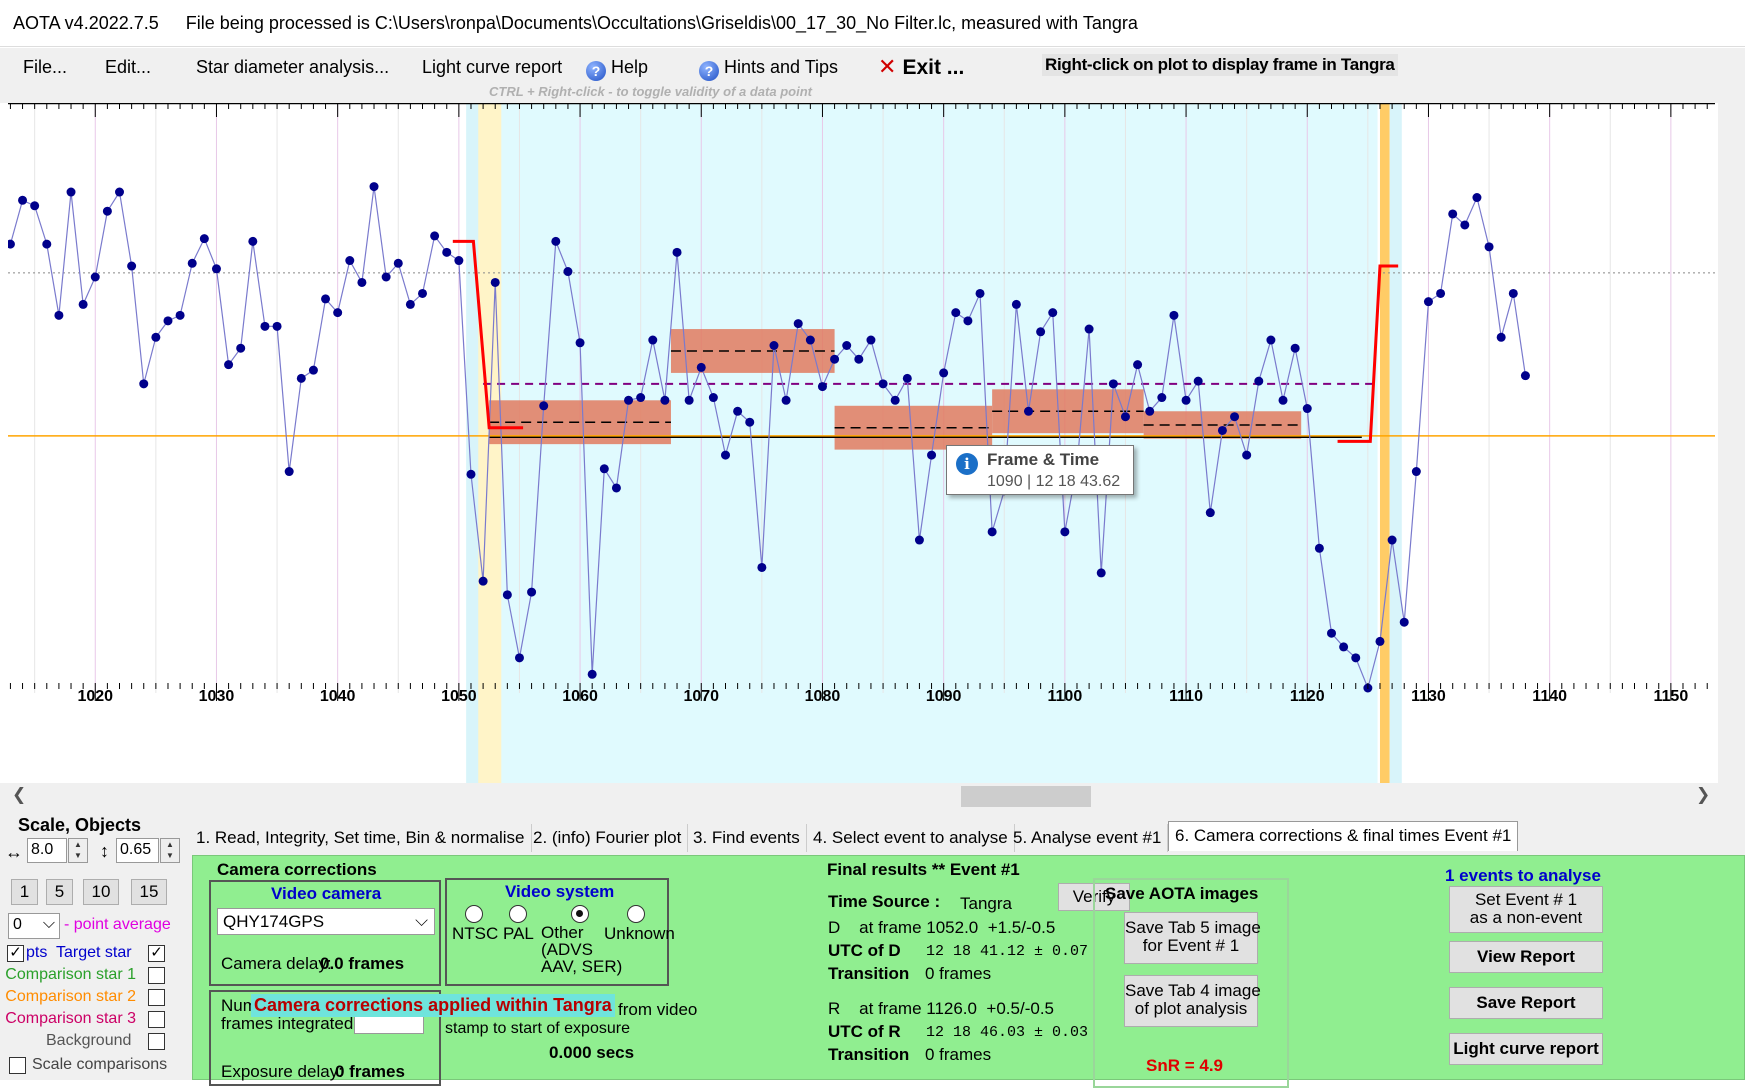  I want to click on x-tick-label: 1030, so click(217, 696).